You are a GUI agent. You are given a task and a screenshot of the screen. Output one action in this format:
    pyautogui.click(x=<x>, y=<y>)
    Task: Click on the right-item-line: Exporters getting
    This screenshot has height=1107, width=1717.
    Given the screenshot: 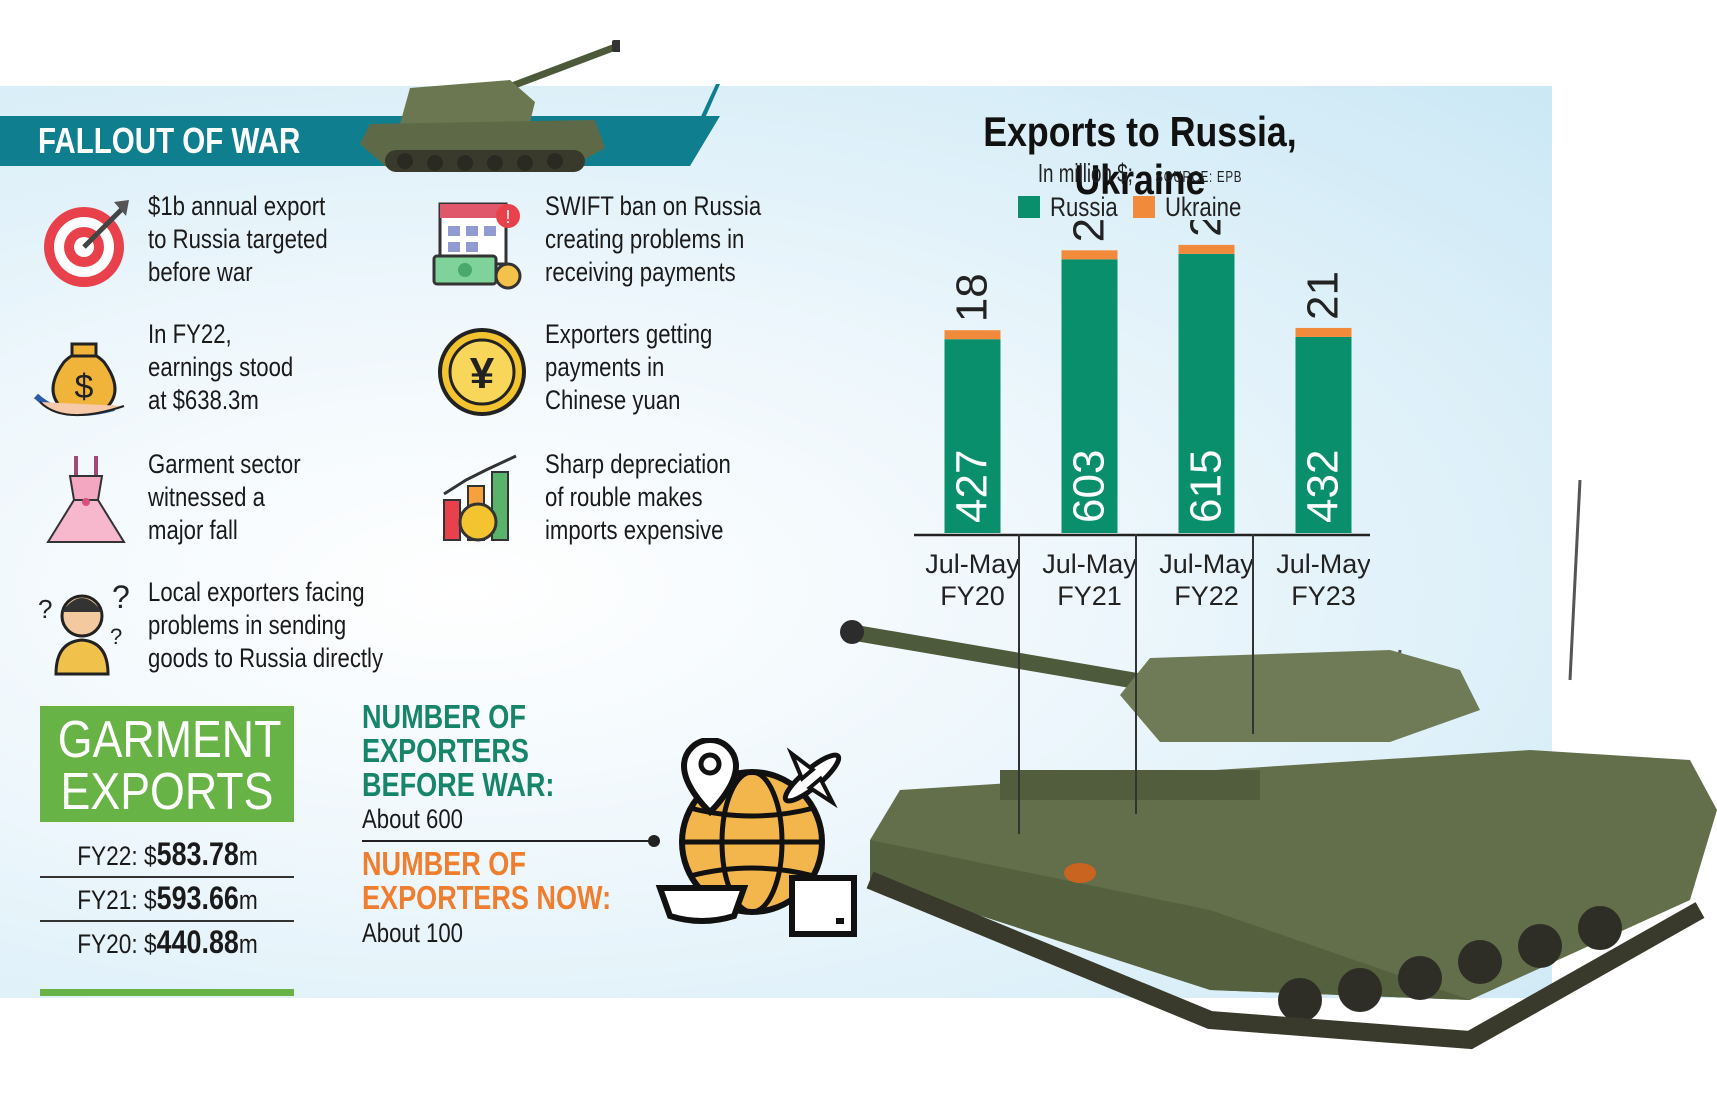 What is the action you would take?
    pyautogui.click(x=629, y=334)
    